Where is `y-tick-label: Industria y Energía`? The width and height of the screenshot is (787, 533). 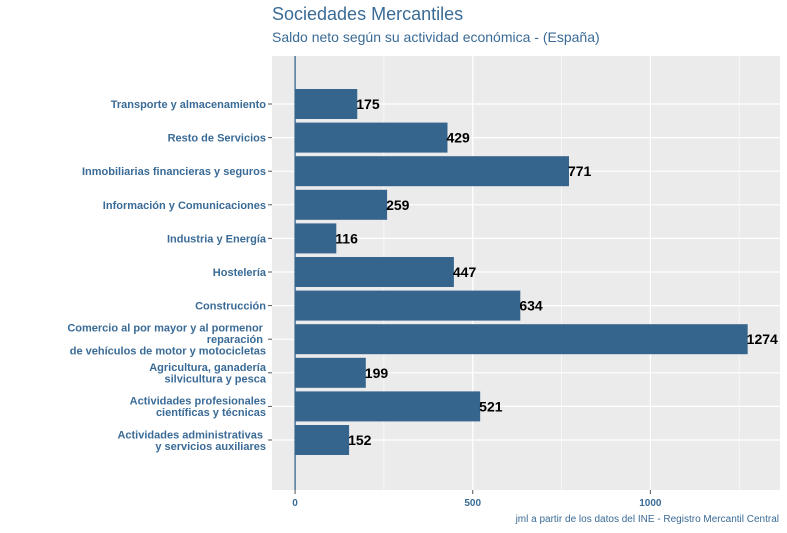
y-tick-label: Industria y Energía is located at coordinates (217, 239).